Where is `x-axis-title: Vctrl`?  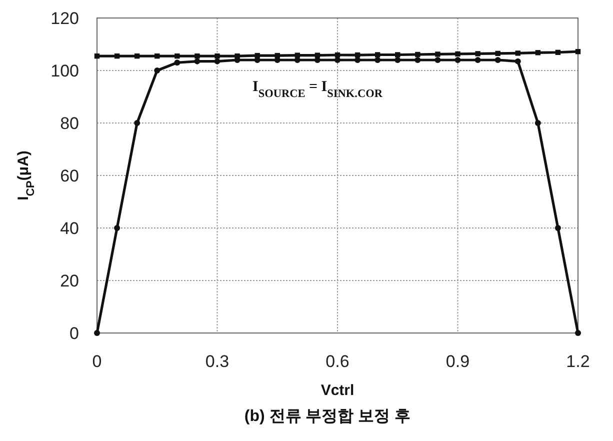 x-axis-title: Vctrl is located at coordinates (337, 390).